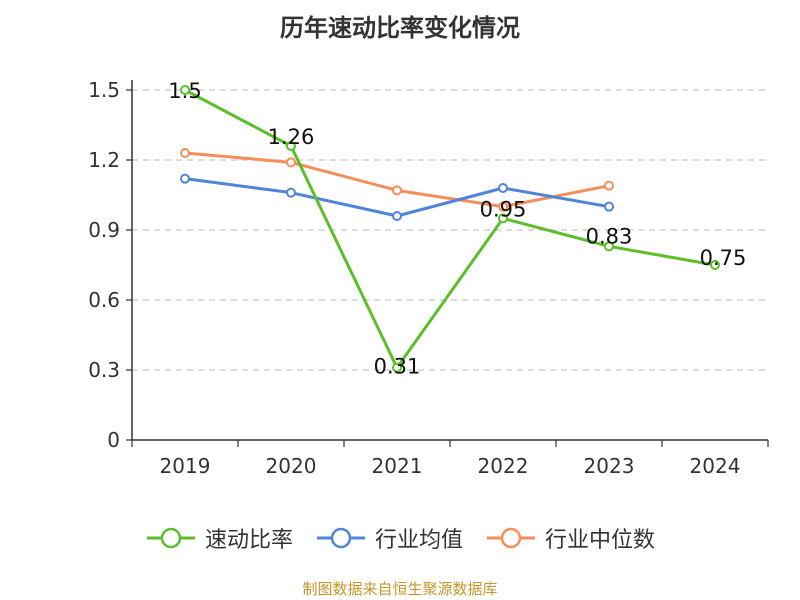 Image resolution: width=800 pixels, height=600 pixels. What do you see at coordinates (715, 466) in the screenshot?
I see `x-tick-label: 2024` at bounding box center [715, 466].